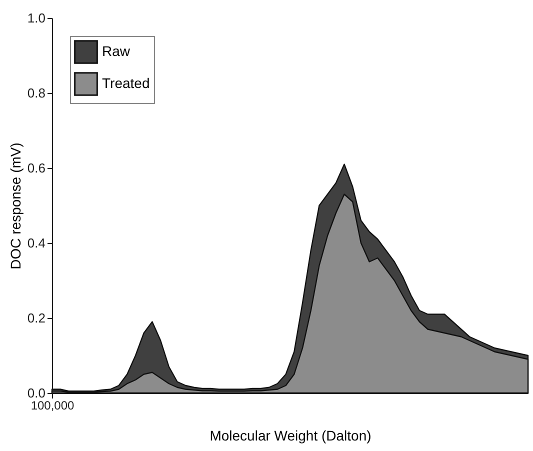 The image size is (533, 451). Describe the element at coordinates (52, 405) in the screenshot. I see `x-tick-label: 100,000` at that location.